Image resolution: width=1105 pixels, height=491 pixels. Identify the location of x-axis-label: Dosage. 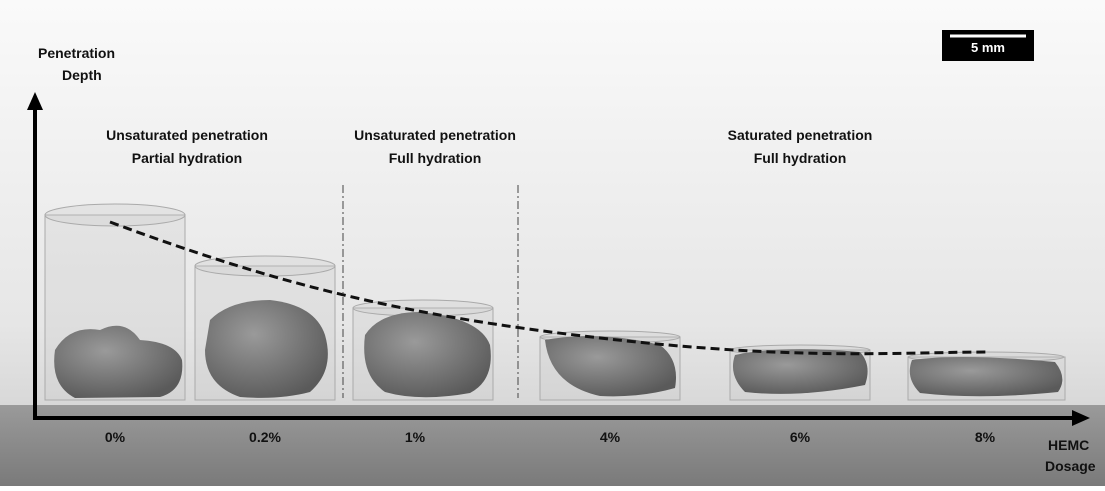
(1070, 466).